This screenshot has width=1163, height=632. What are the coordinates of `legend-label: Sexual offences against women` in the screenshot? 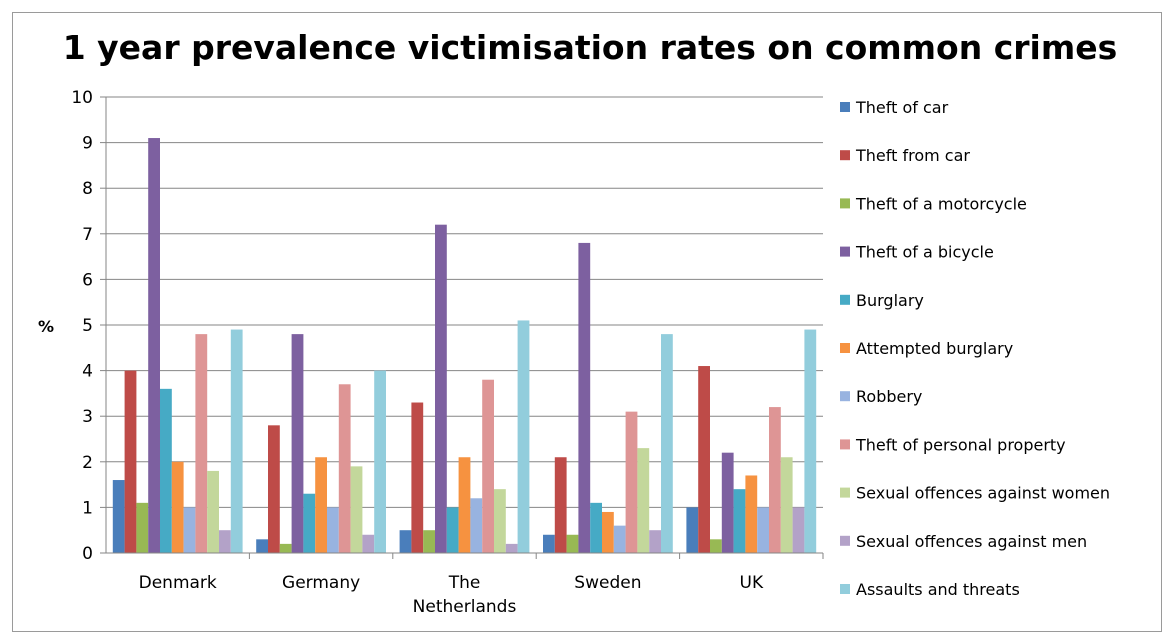 It's located at (983, 493).